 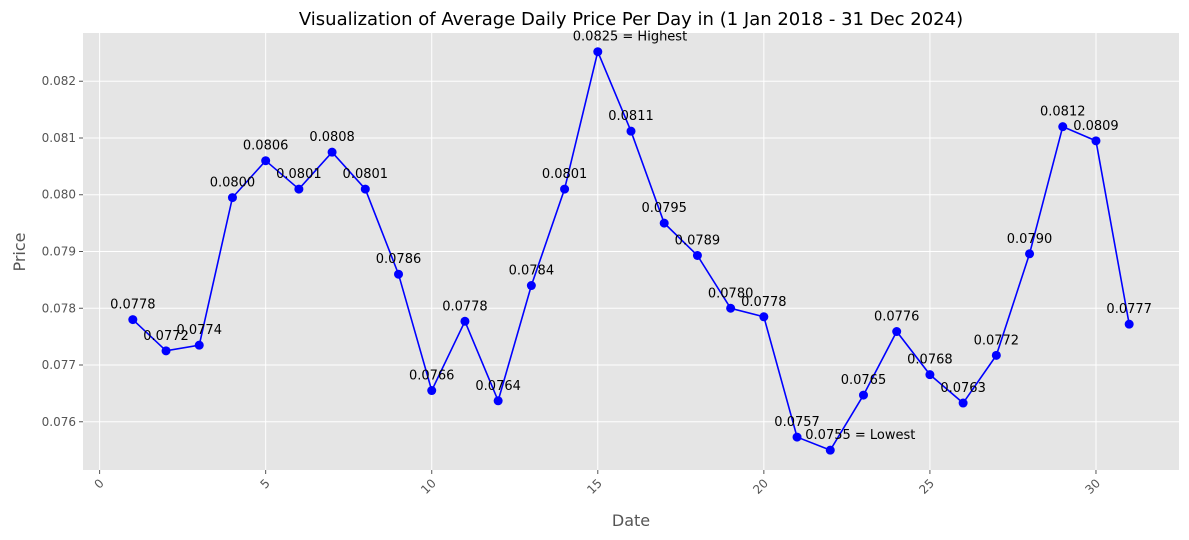 I want to click on y-tick-label: 0.078, so click(x=59, y=308).